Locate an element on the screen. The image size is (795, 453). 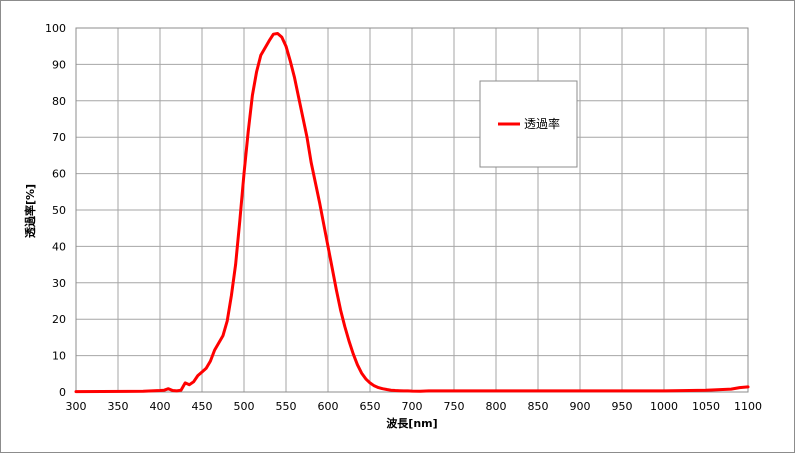
x-tick-label: 900 is located at coordinates (580, 406).